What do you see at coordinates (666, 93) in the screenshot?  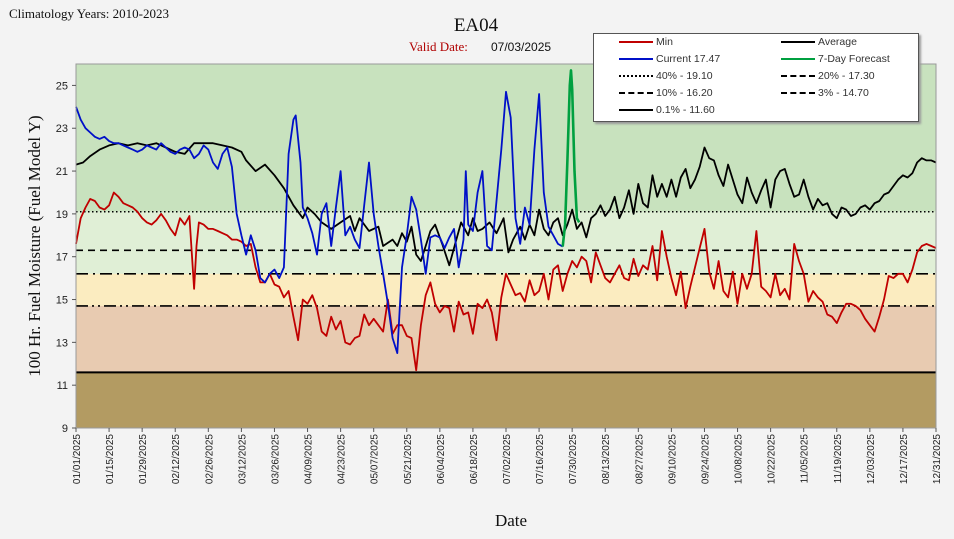 I see `legend-item-10pct: 10% - 16.20` at bounding box center [666, 93].